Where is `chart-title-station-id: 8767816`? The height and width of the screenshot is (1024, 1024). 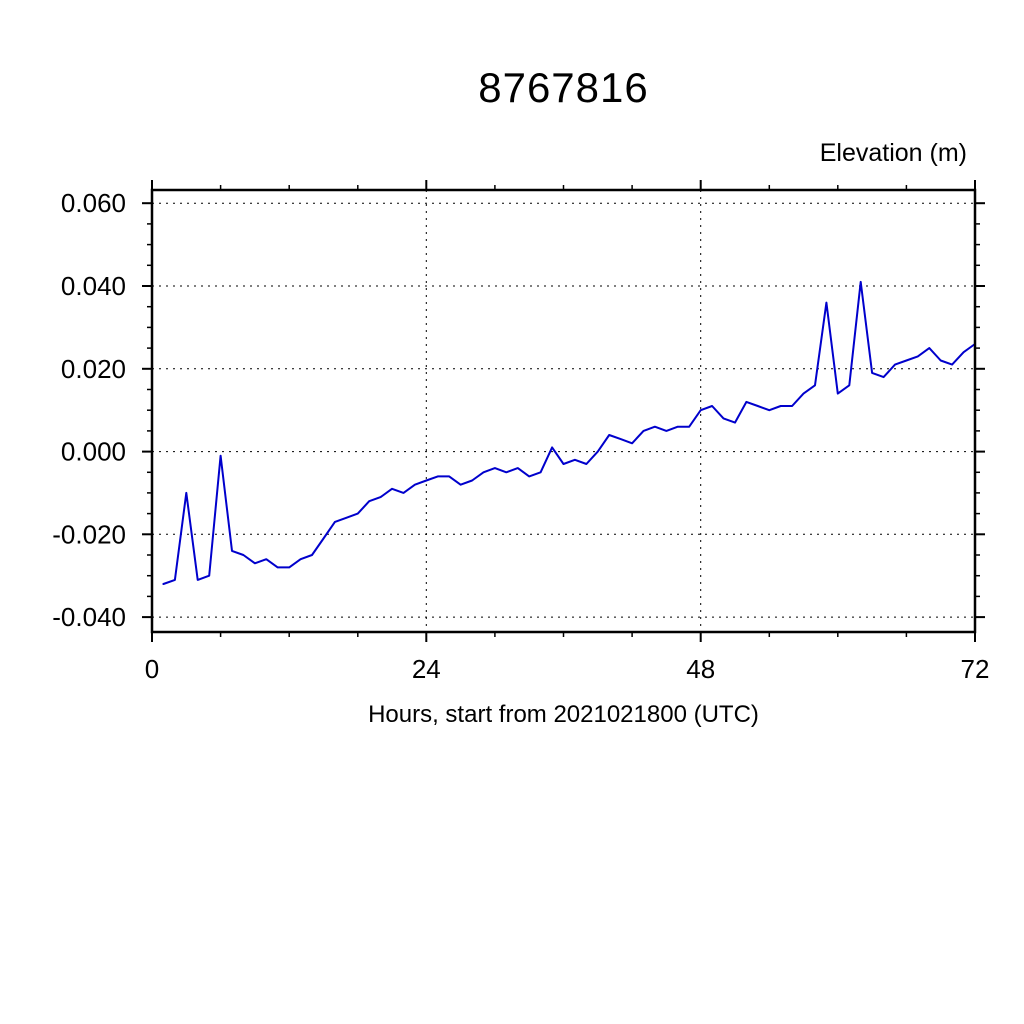
chart-title-station-id: 8767816 is located at coordinates (563, 87).